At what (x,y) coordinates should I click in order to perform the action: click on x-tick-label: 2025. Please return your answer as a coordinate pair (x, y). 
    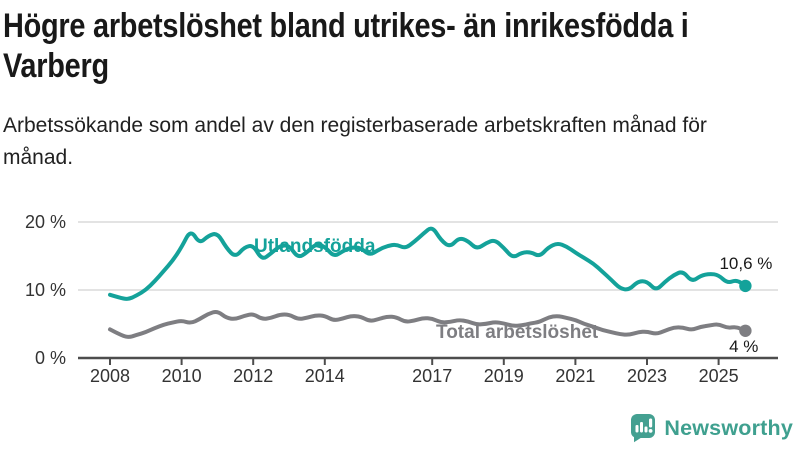
    Looking at the image, I should click on (719, 376).